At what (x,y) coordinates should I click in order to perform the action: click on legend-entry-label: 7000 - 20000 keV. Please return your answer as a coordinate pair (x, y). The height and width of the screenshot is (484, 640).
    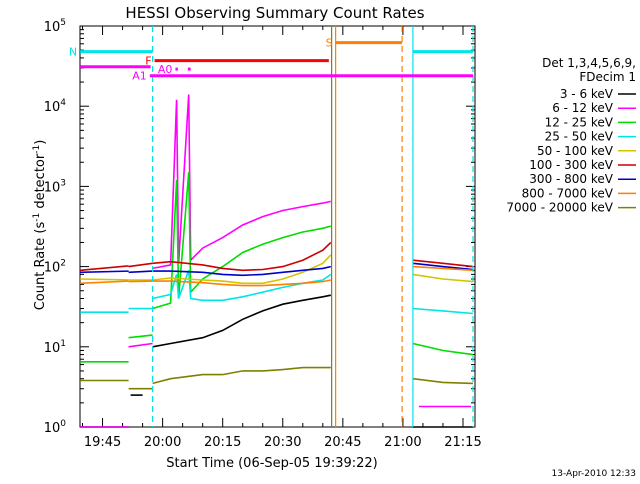
    Looking at the image, I should click on (559, 208).